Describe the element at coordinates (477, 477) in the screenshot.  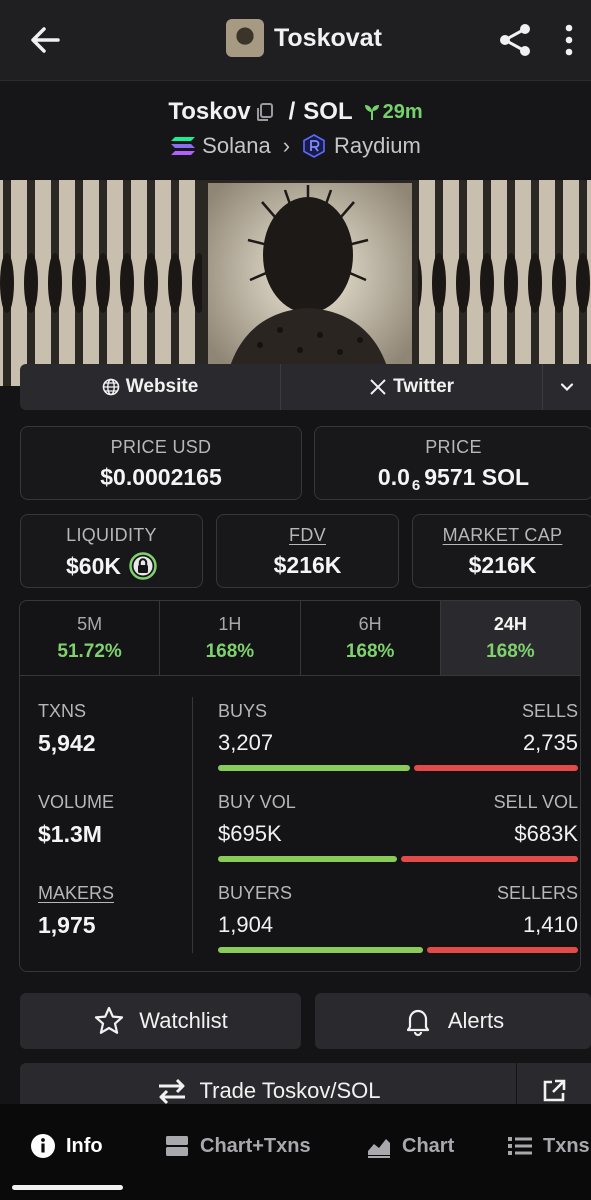
I see `price-native-suffix: 9571 SOL` at that location.